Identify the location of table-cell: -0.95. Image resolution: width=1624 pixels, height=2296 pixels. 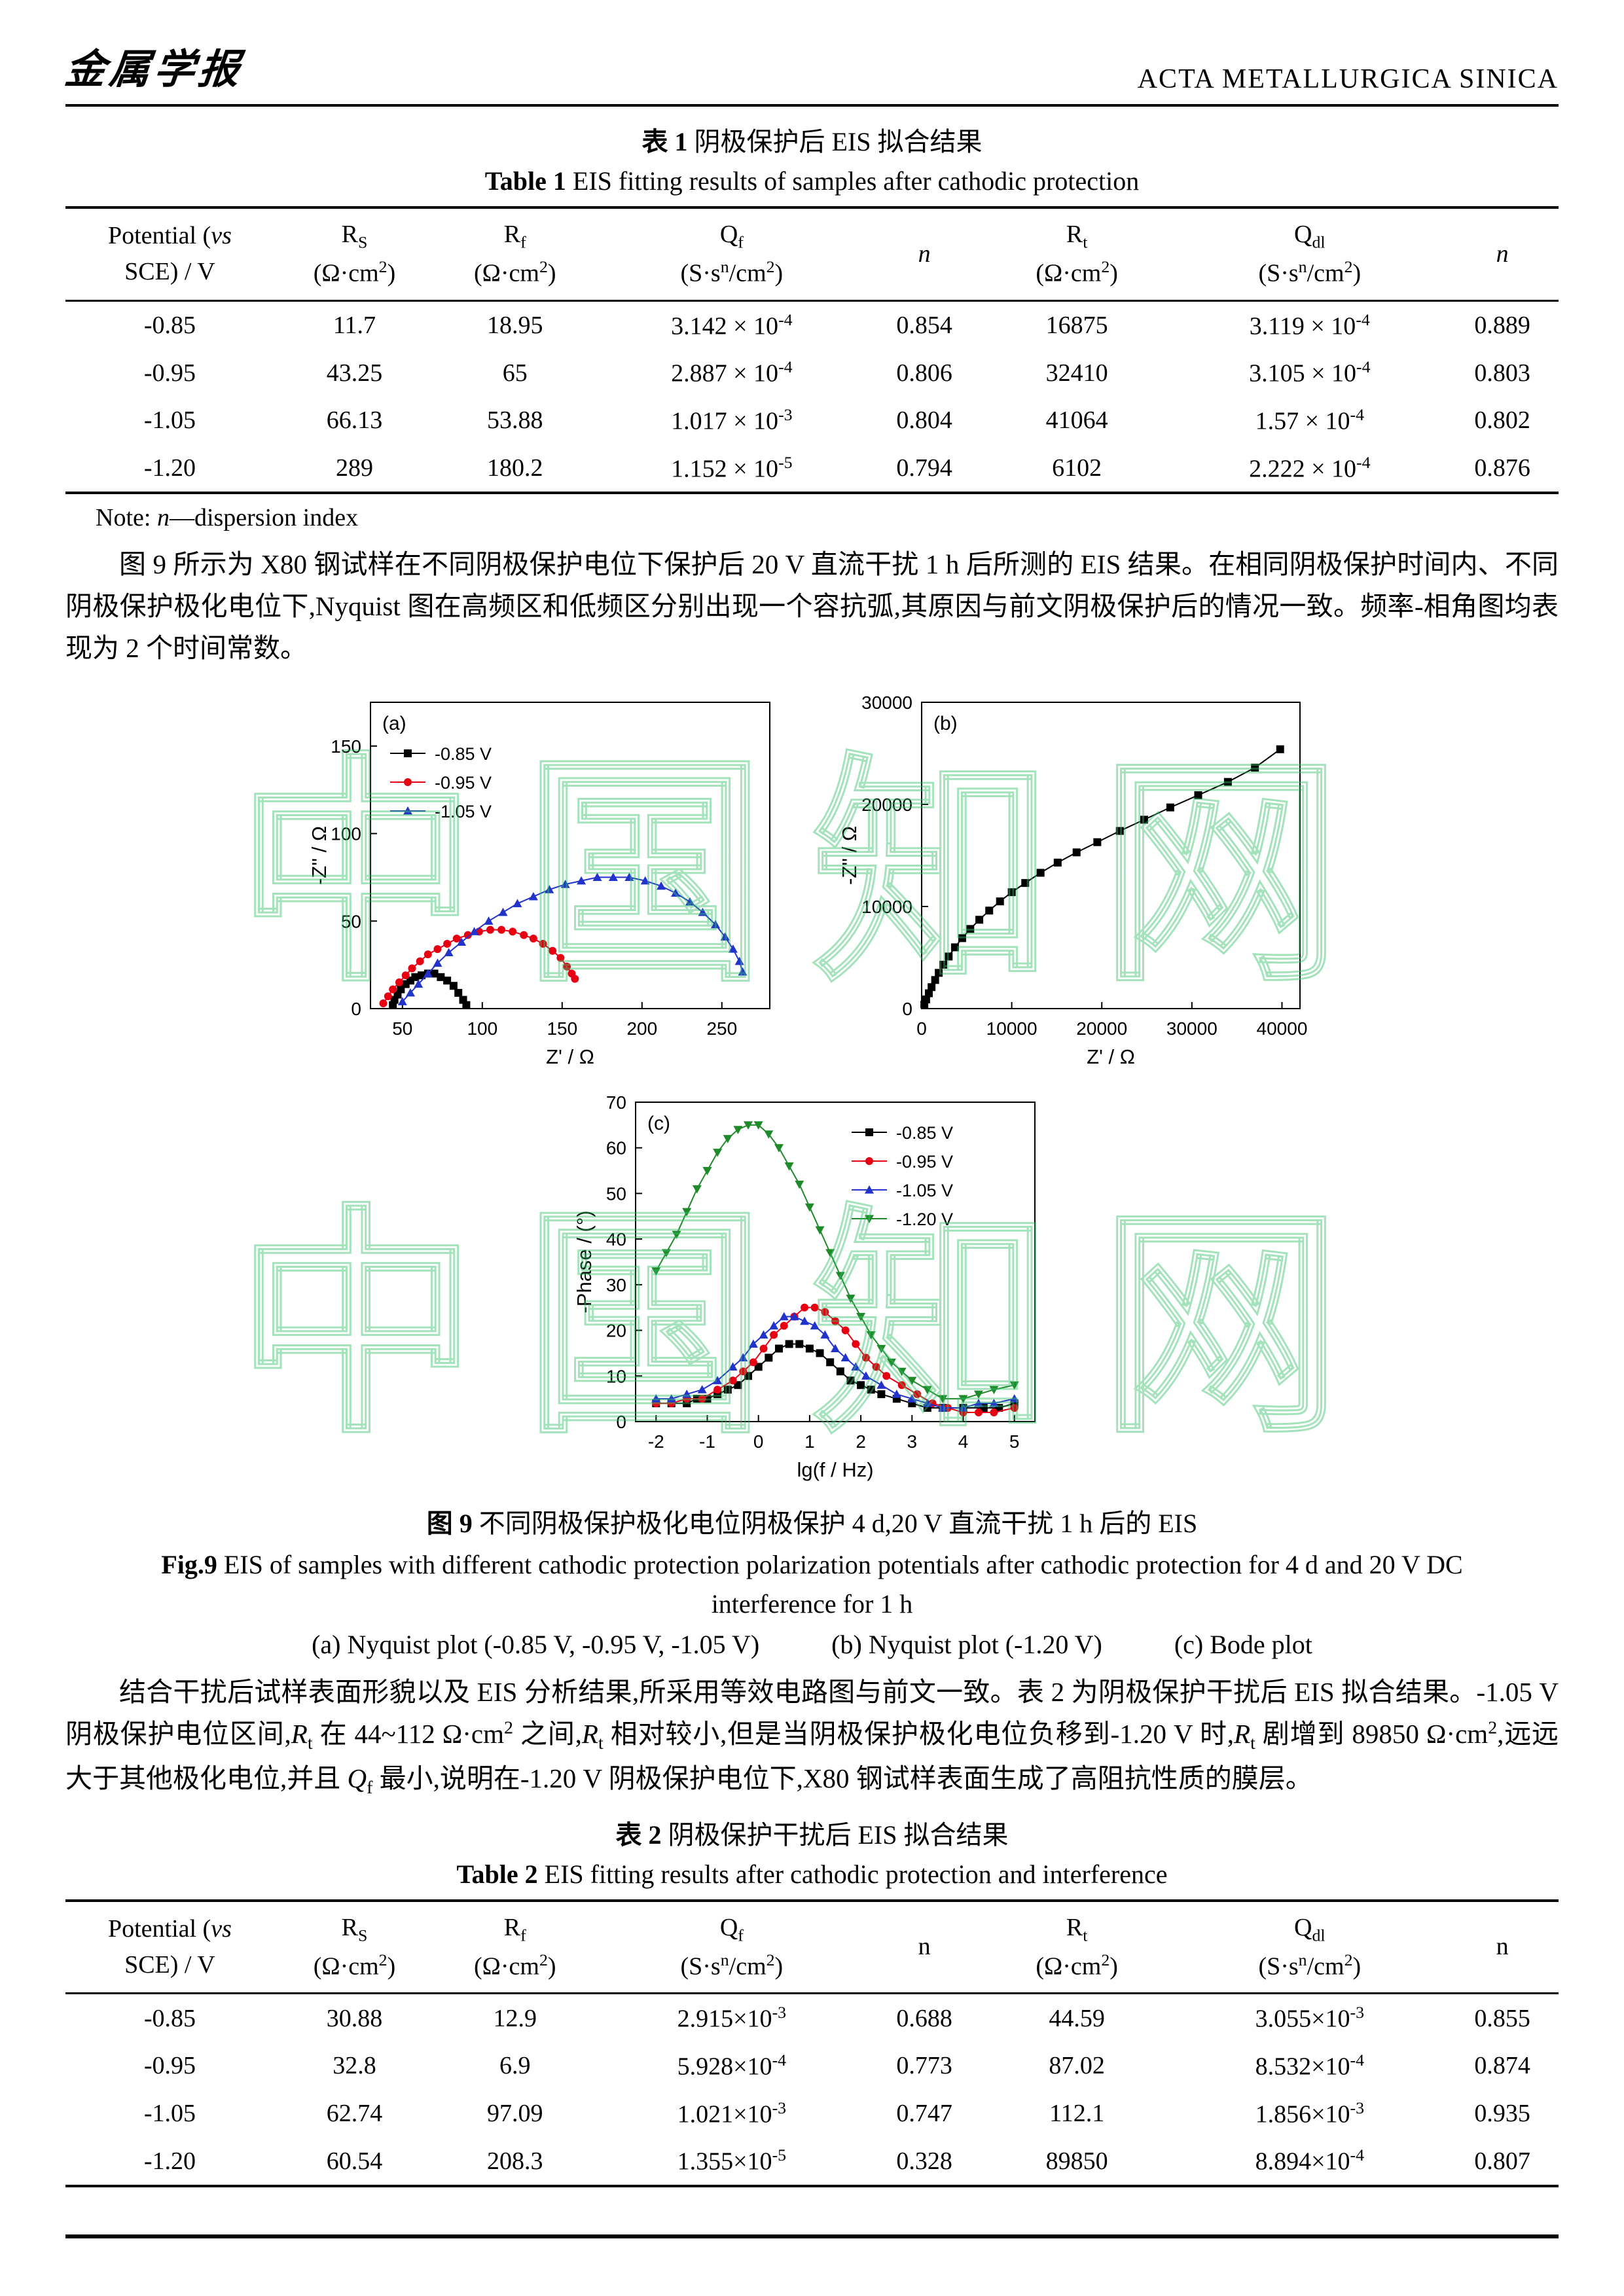
(169, 2066).